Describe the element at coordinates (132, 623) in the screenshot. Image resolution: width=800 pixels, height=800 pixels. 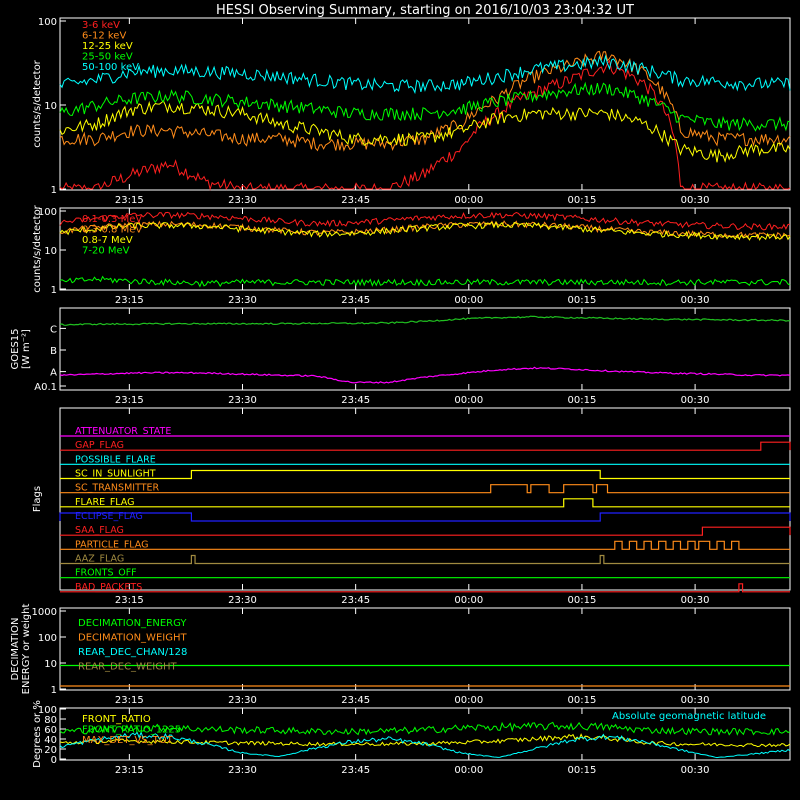
I see `legend-entry: DECIMATION_ENERGY` at that location.